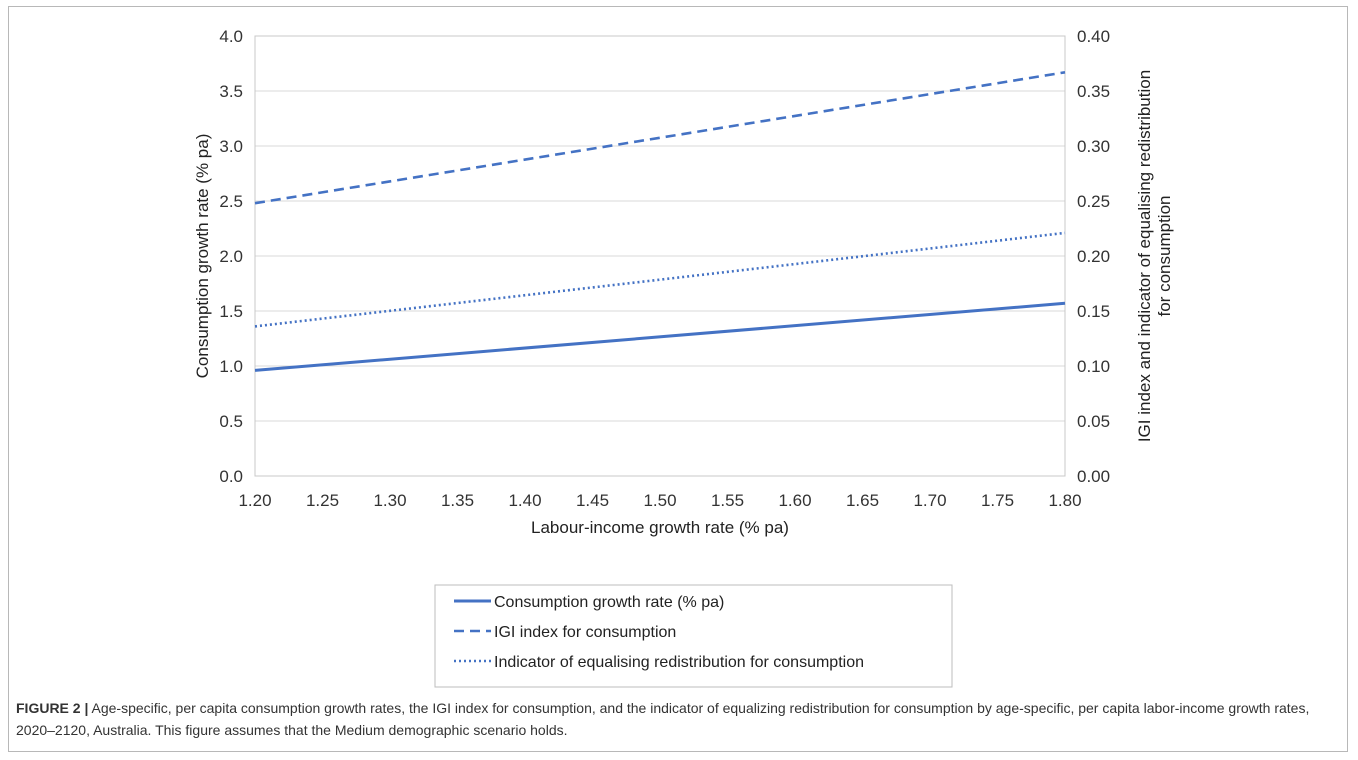 This screenshot has width=1358, height=760. What do you see at coordinates (660, 527) in the screenshot?
I see `x-axis-title: Labour-income growth rate (% pa)` at bounding box center [660, 527].